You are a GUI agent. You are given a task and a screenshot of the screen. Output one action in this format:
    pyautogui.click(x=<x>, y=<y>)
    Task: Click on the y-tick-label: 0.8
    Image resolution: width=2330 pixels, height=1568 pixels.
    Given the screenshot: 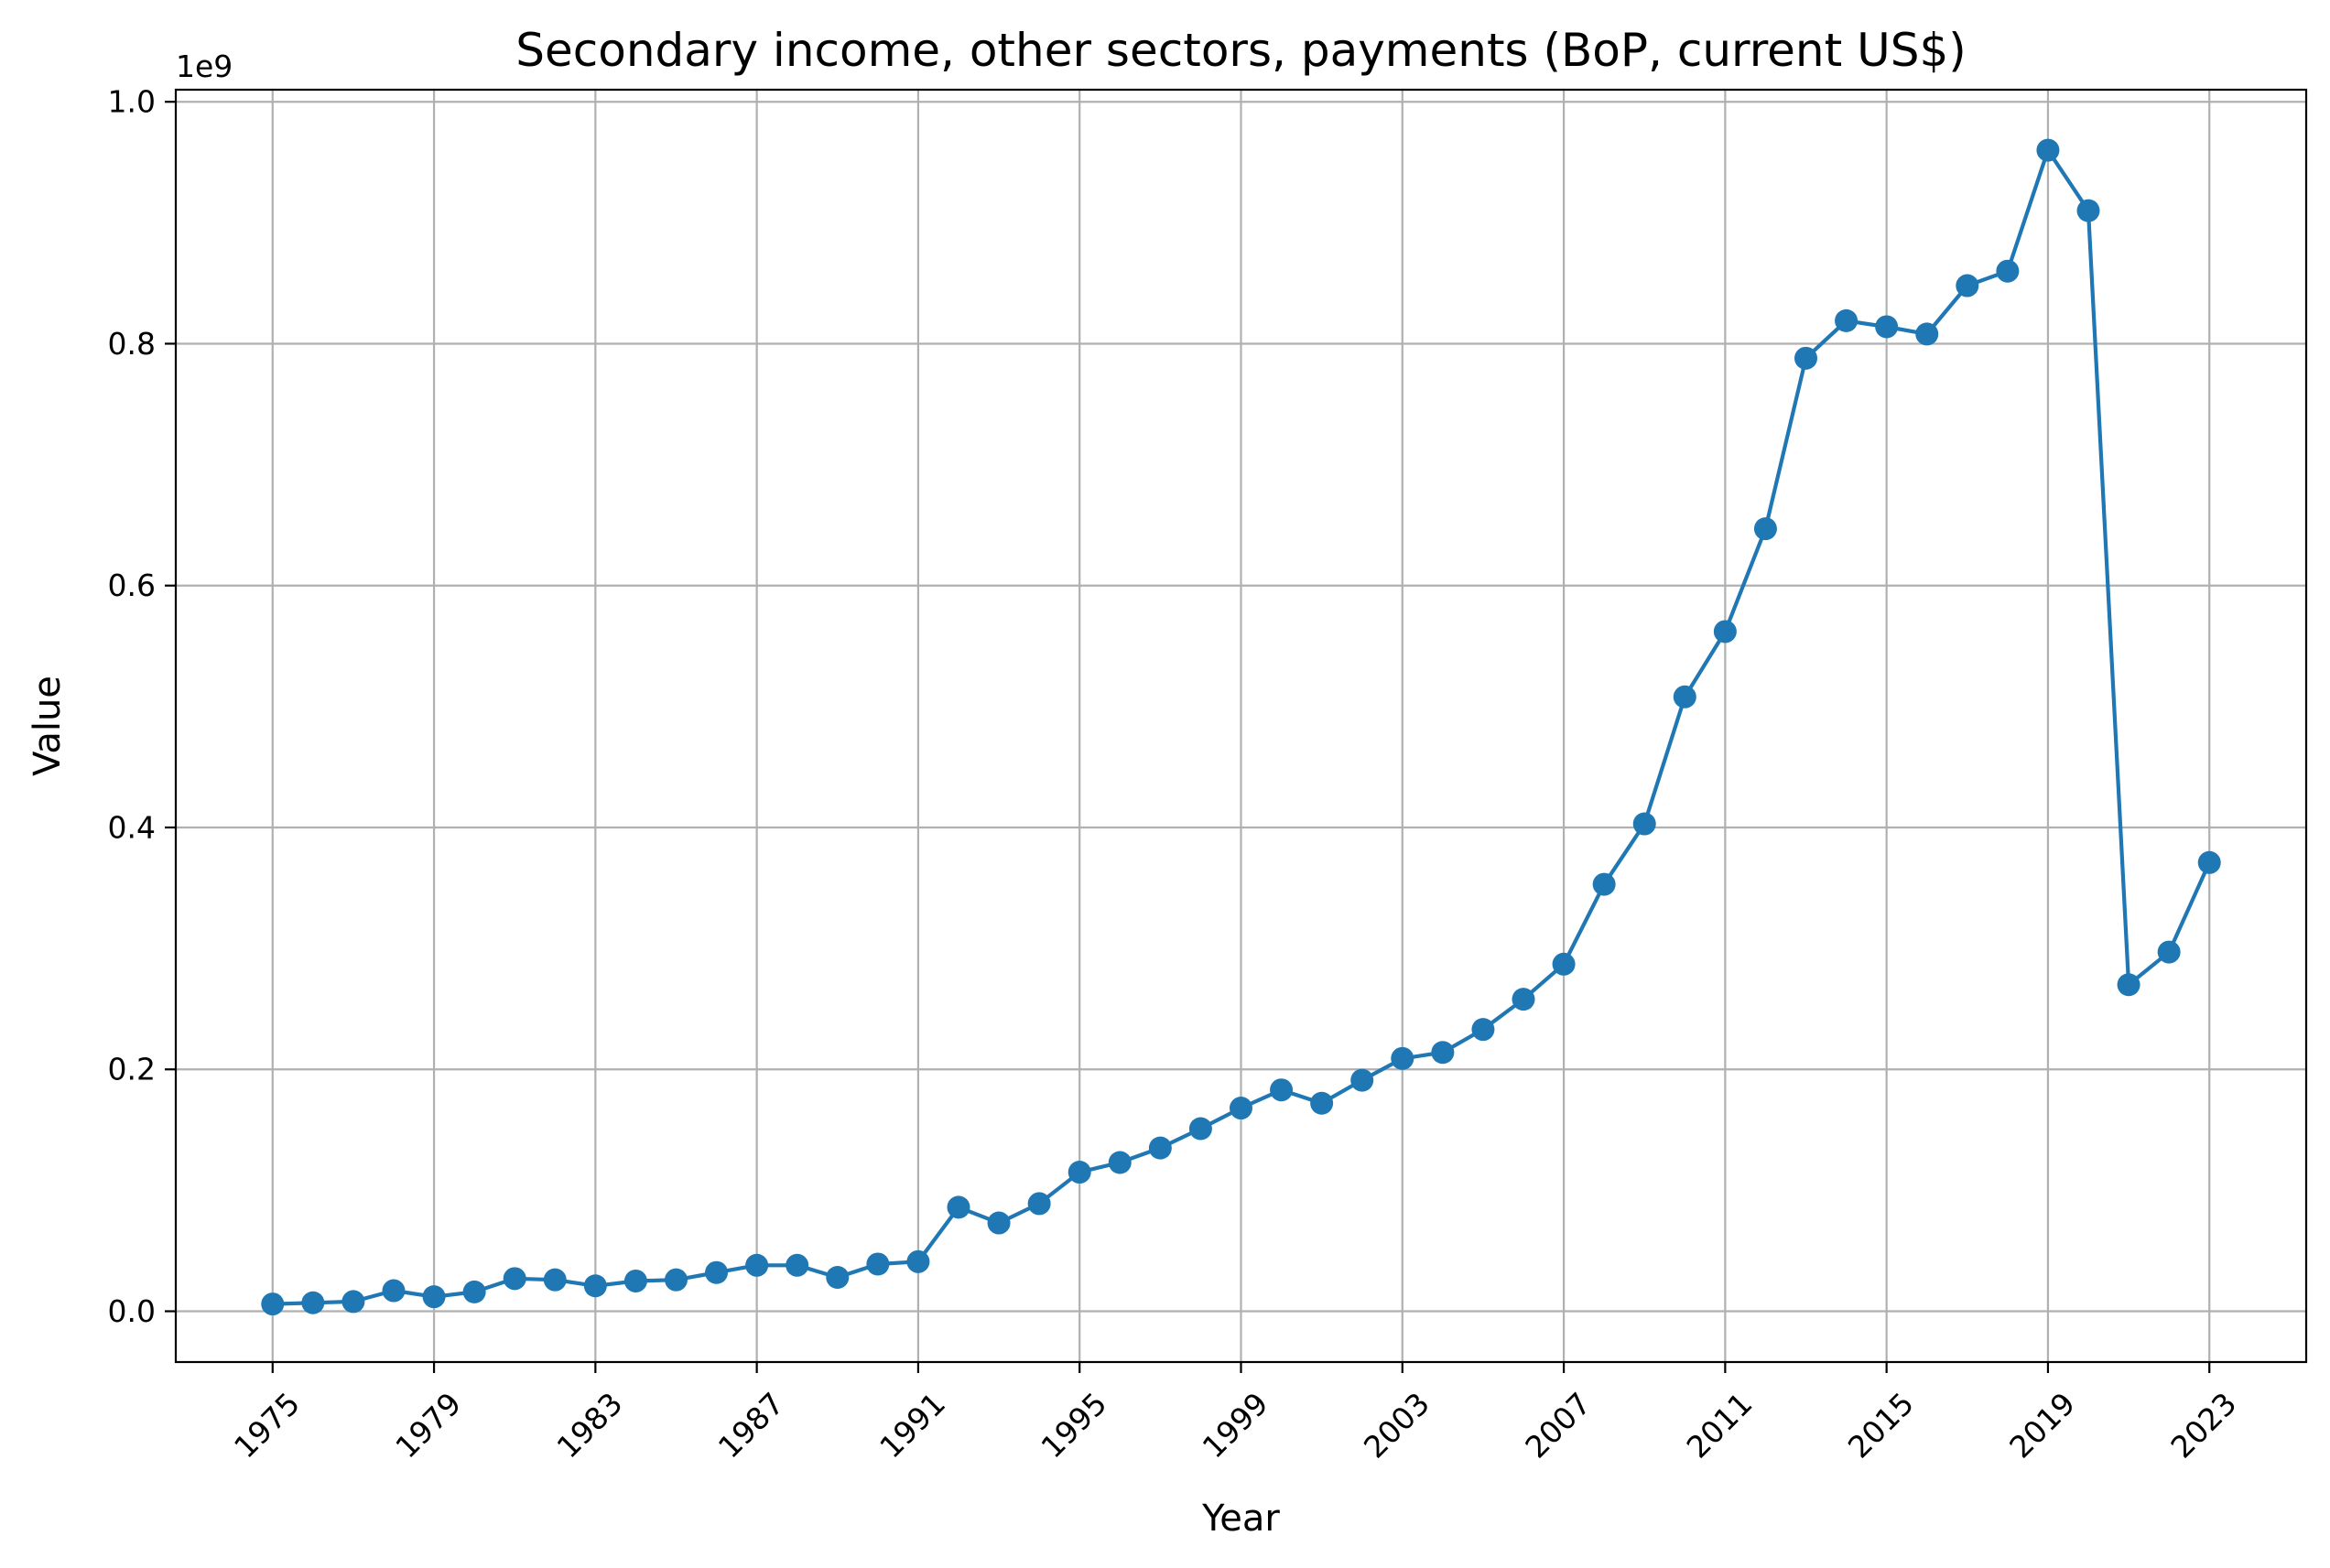 What is the action you would take?
    pyautogui.click(x=132, y=344)
    